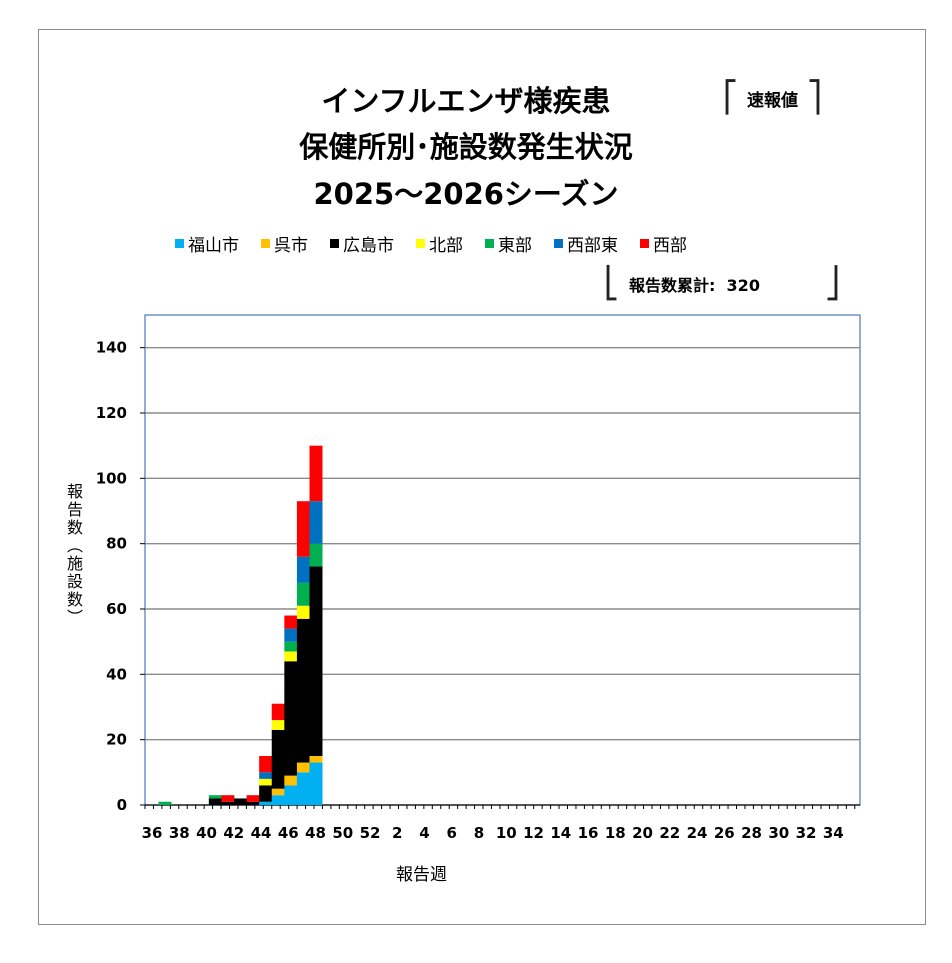 This screenshot has height=963, width=952. What do you see at coordinates (421, 875) in the screenshot?
I see `x-axis-label: 報告週` at bounding box center [421, 875].